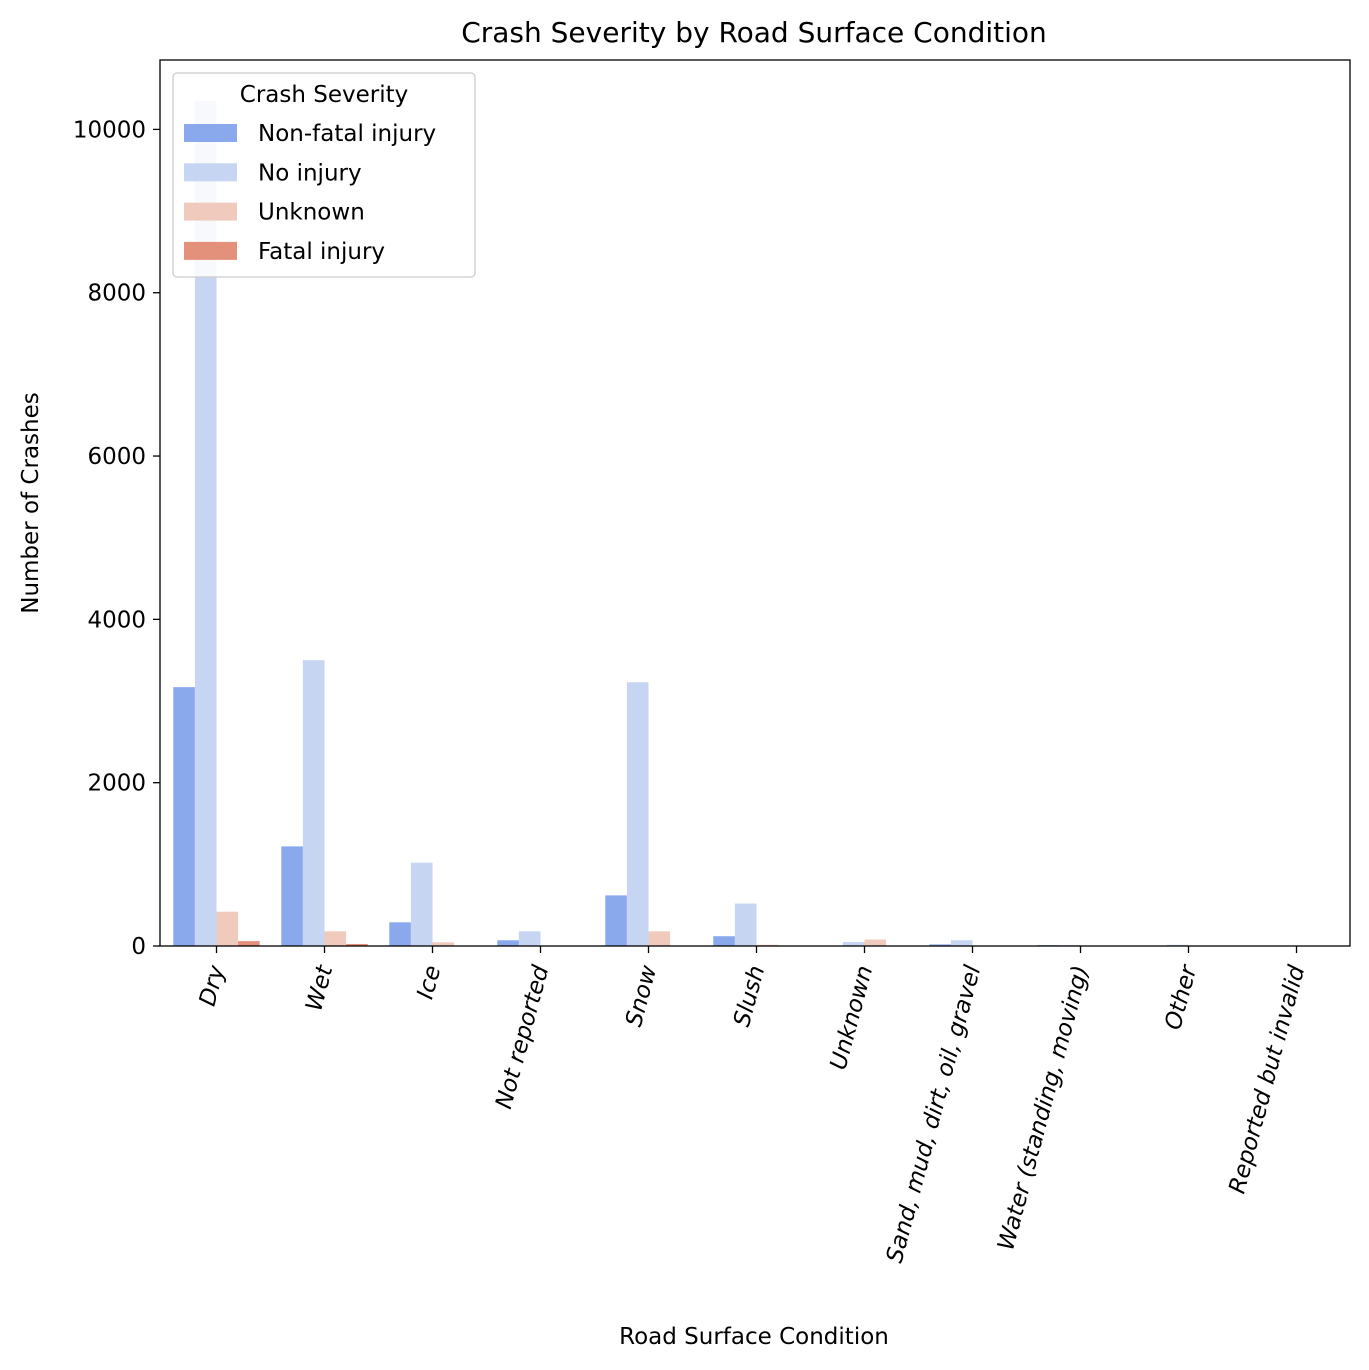  I want to click on x-tick-label: Water (standing, moving), so click(1043, 1108).